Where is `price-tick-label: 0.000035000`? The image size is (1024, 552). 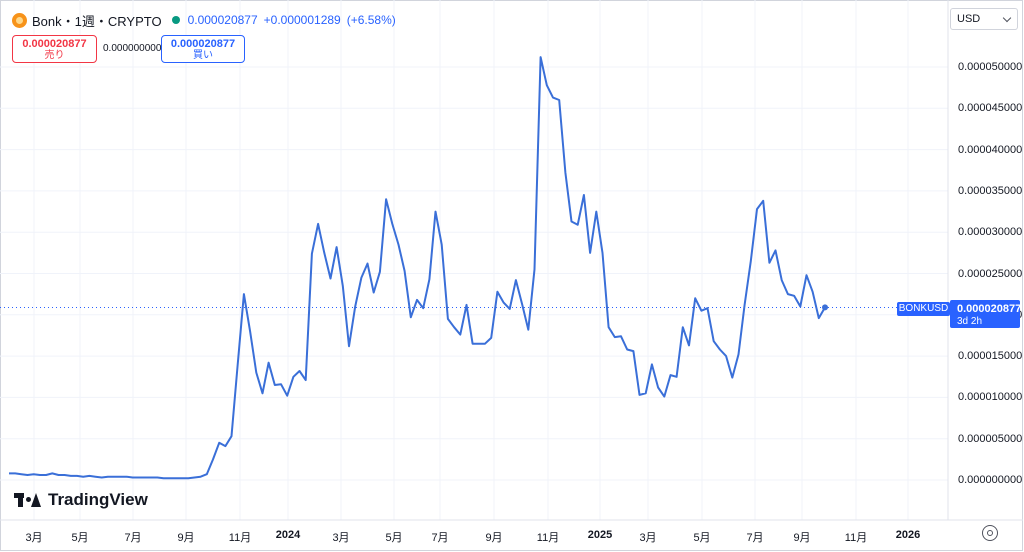
price-tick-label: 0.000035000 is located at coordinates (990, 190).